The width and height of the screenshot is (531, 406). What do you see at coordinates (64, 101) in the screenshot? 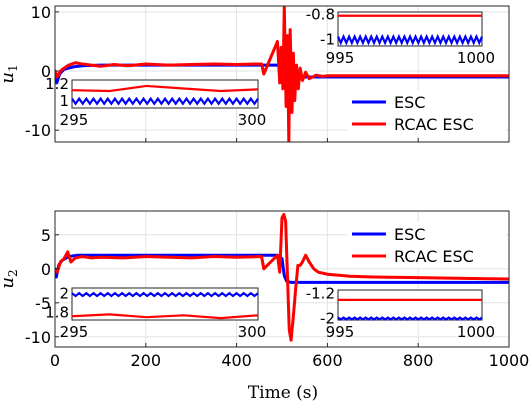
I see `inset-y-tick-label: 1` at bounding box center [64, 101].